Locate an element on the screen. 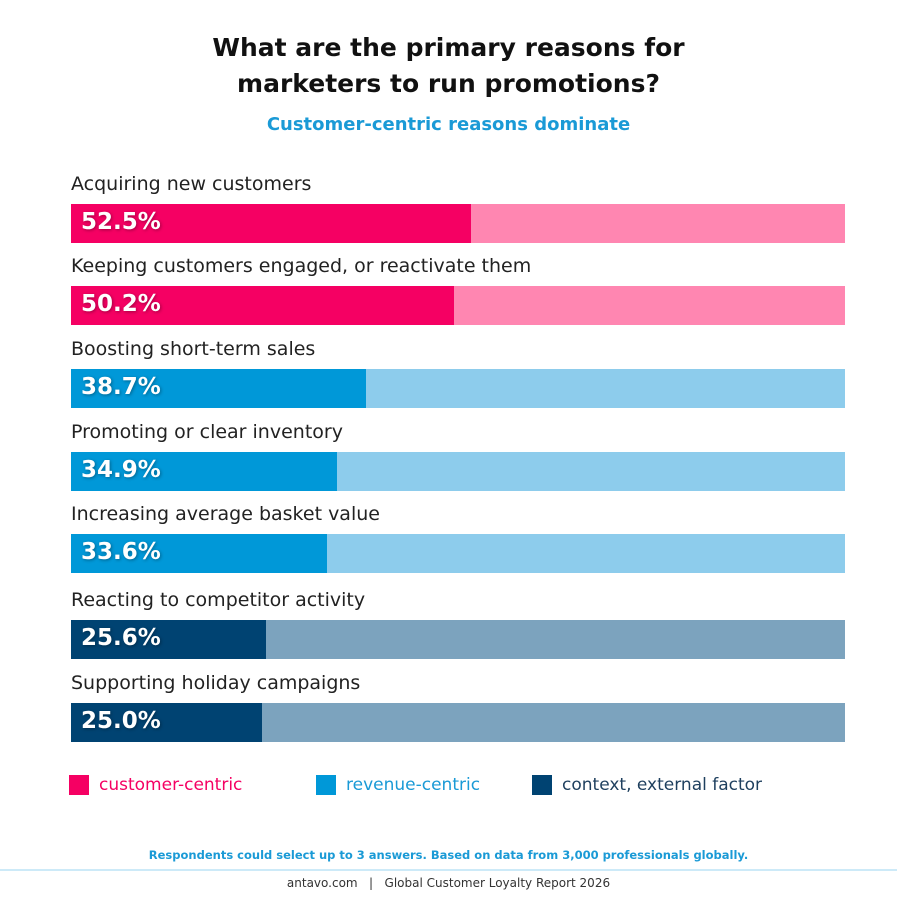  value-label: 33.6% is located at coordinates (121, 552).